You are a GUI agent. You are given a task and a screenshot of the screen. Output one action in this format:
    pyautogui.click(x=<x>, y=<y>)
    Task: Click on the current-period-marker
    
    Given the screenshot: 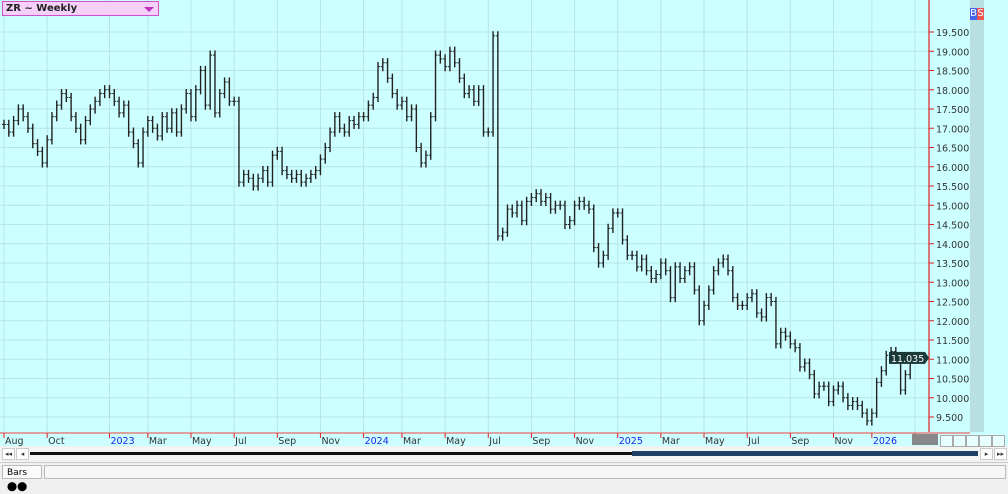 What is the action you would take?
    pyautogui.click(x=925, y=439)
    